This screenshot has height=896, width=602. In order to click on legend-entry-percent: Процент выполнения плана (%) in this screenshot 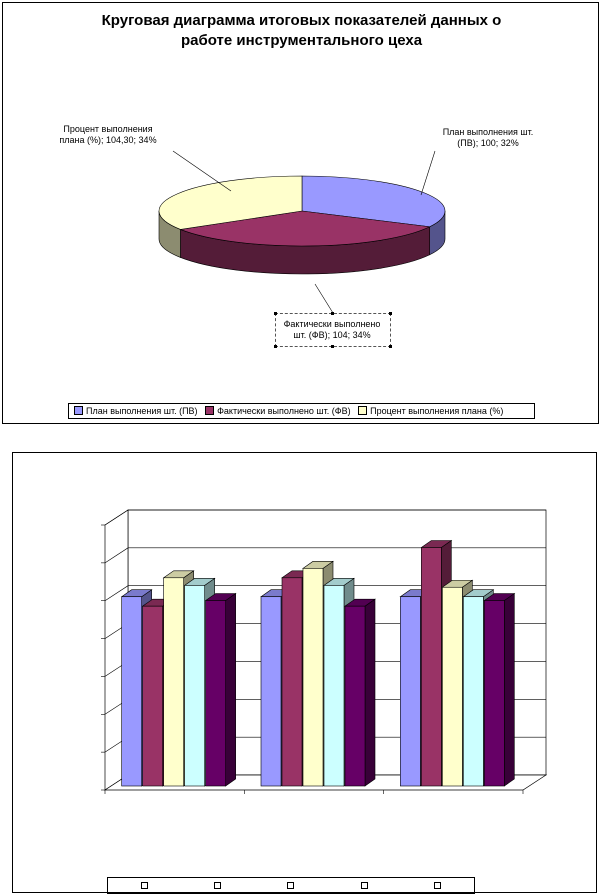, I will do `click(430, 411)`.